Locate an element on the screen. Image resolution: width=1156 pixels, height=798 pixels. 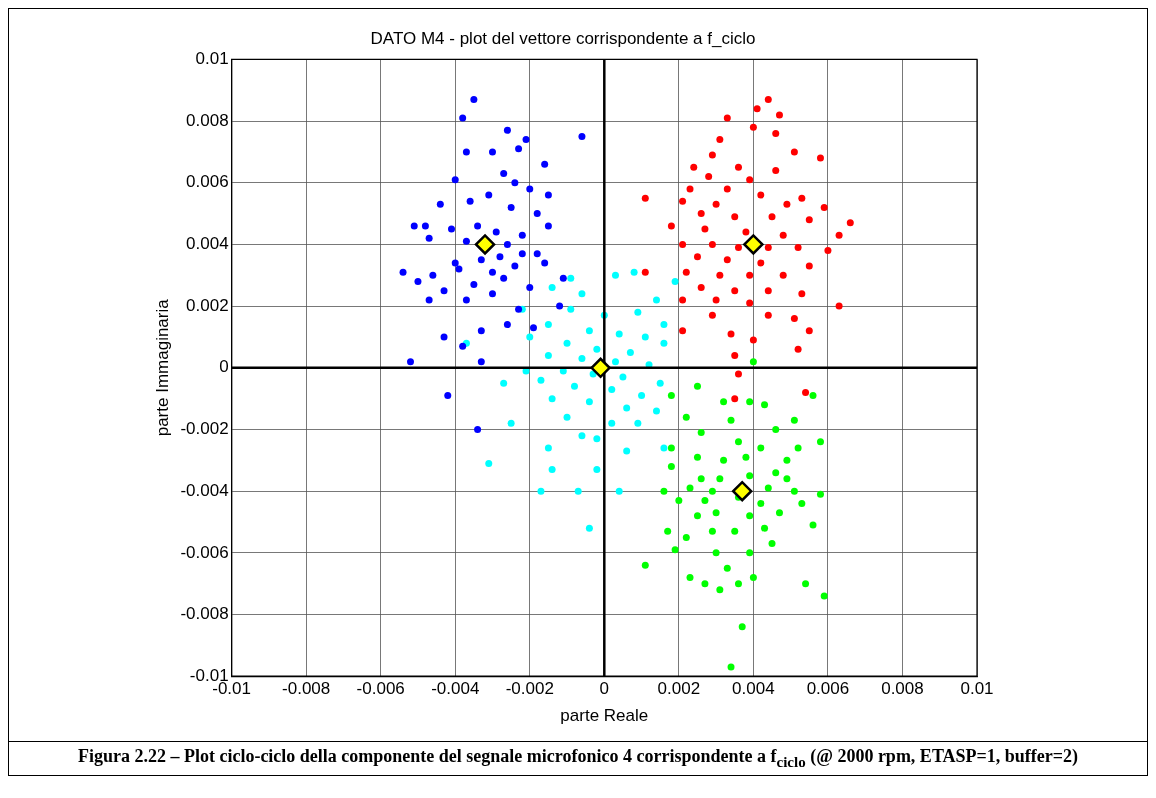
y-tick-label: -0.002 is located at coordinates (204, 429).